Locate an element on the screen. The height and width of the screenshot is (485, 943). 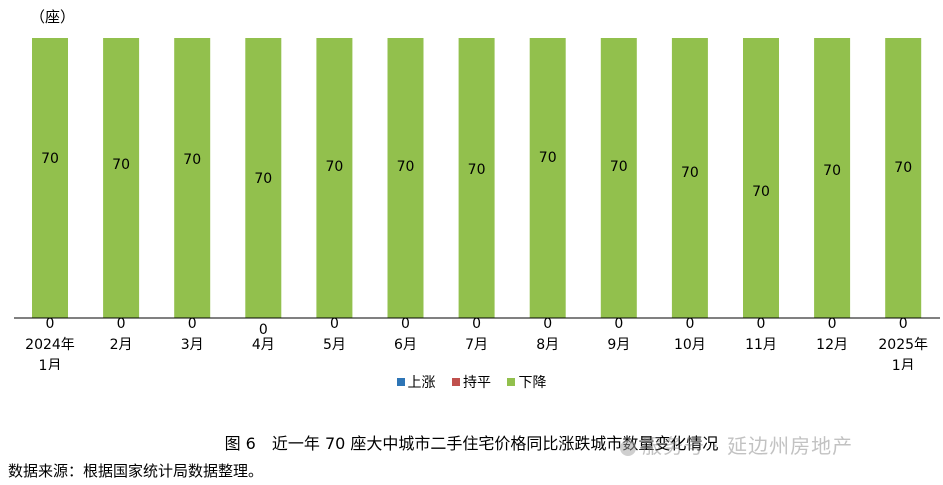
legend-swatch-rise is located at coordinates (400, 382).